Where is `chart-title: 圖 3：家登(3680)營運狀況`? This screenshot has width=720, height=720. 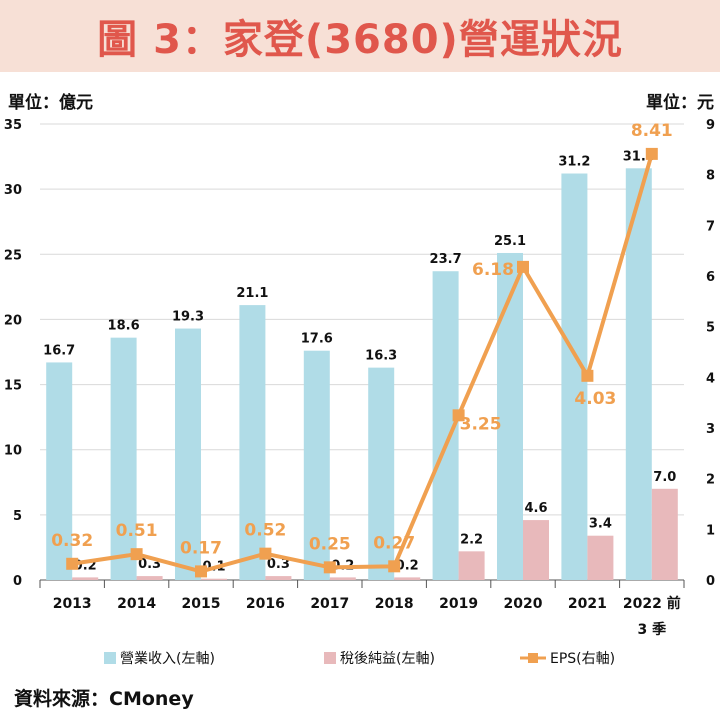 chart-title: 圖 3：家登(3680)營運狀況 is located at coordinates (360, 40).